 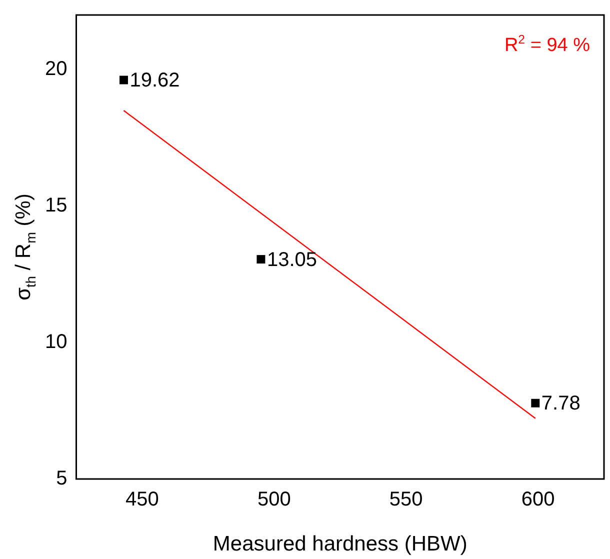 I want to click on data-label: 13.05, so click(x=292, y=259).